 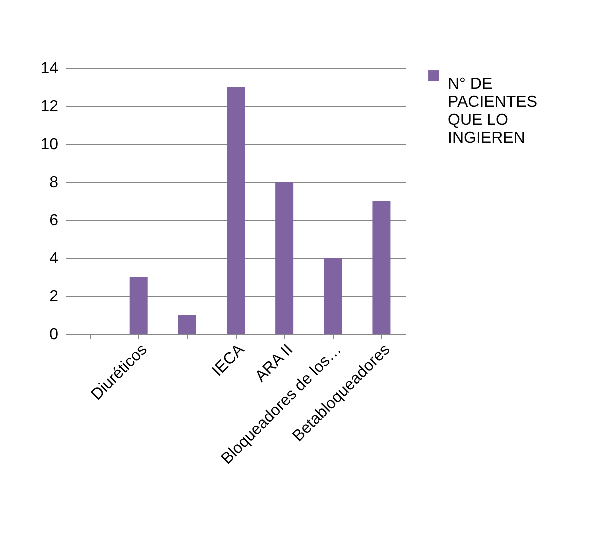 I want to click on y-tick-label: 4, so click(x=54, y=259).